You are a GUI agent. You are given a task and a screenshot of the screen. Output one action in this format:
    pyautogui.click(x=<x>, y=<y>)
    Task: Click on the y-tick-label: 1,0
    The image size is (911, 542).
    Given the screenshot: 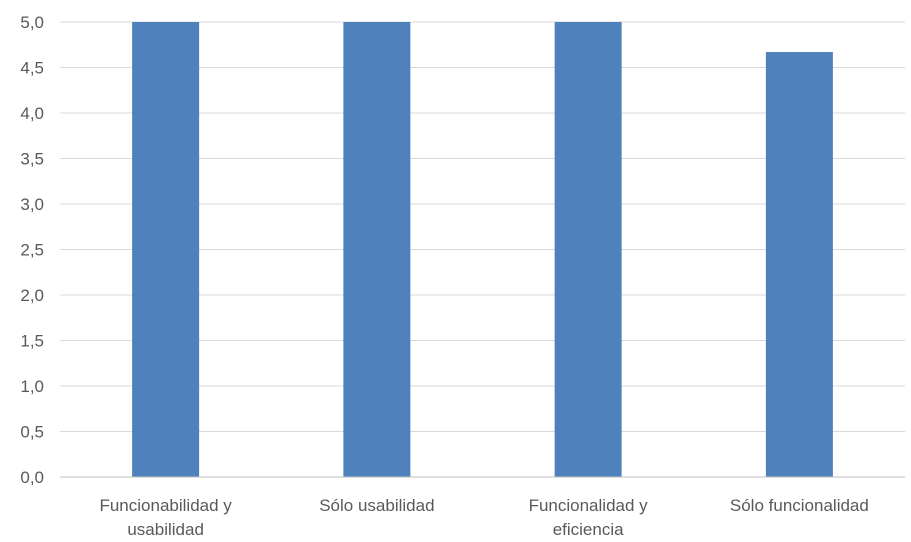 What is the action you would take?
    pyautogui.click(x=32, y=386)
    